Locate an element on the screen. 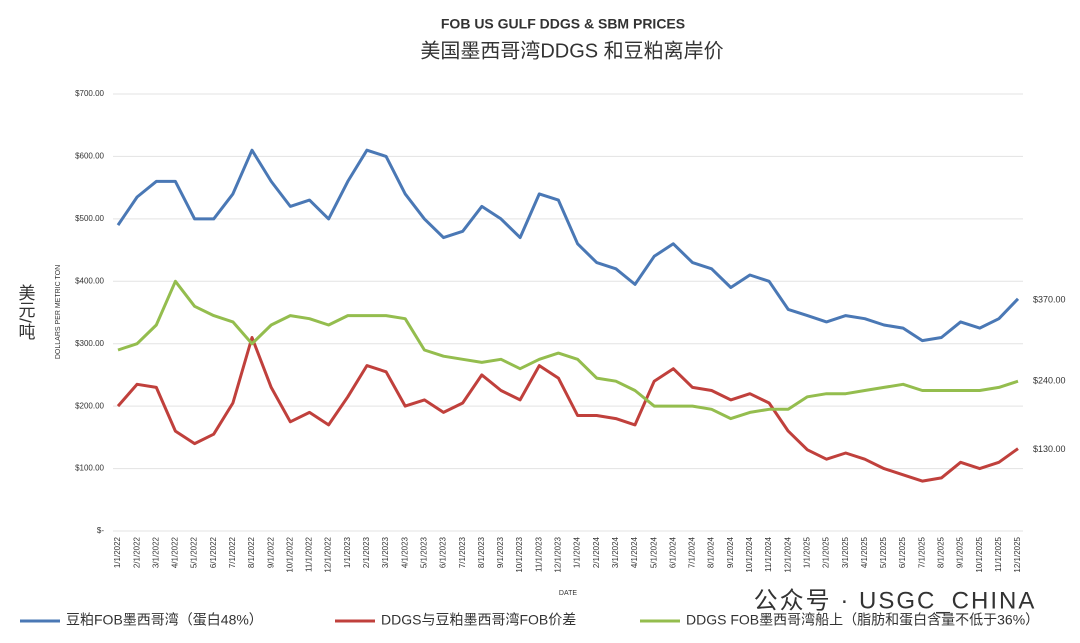 The image size is (1080, 643). x-tick-label: 6/1/2024 is located at coordinates (672, 552).